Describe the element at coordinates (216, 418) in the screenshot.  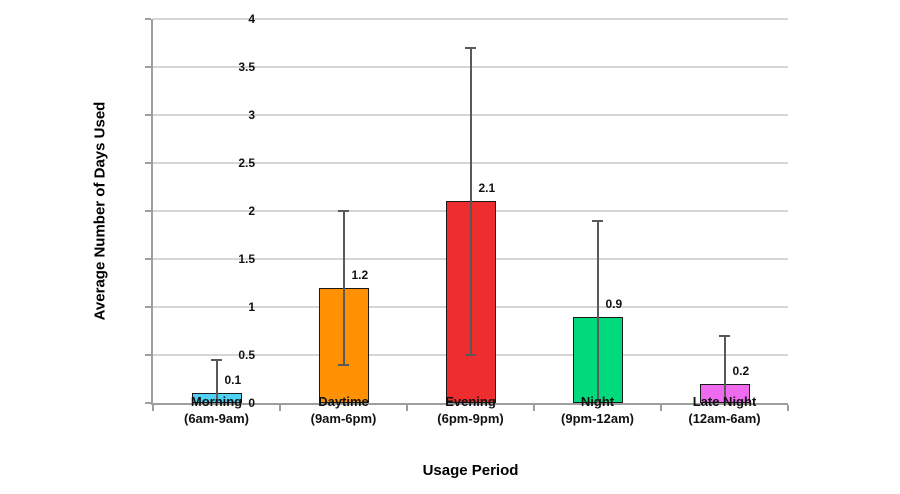
I see `category-range: (6am-9am)` at that location.